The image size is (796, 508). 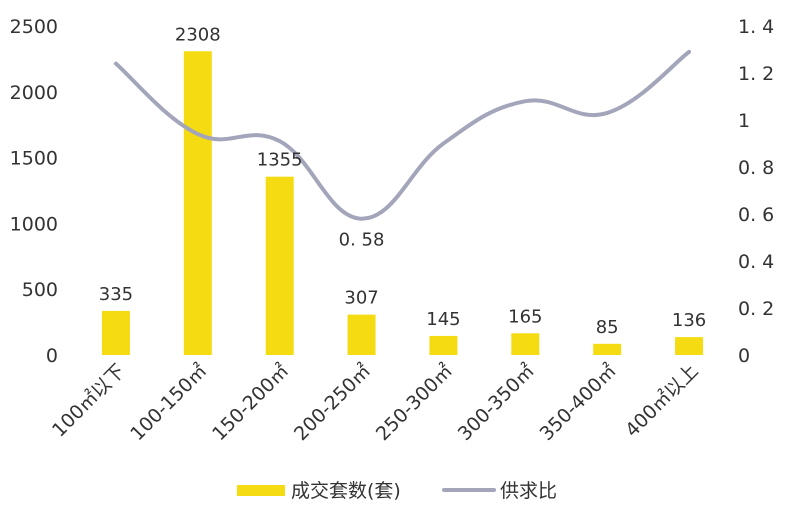 What do you see at coordinates (52, 356) in the screenshot?
I see `left-axis-tick-label: 0` at bounding box center [52, 356].